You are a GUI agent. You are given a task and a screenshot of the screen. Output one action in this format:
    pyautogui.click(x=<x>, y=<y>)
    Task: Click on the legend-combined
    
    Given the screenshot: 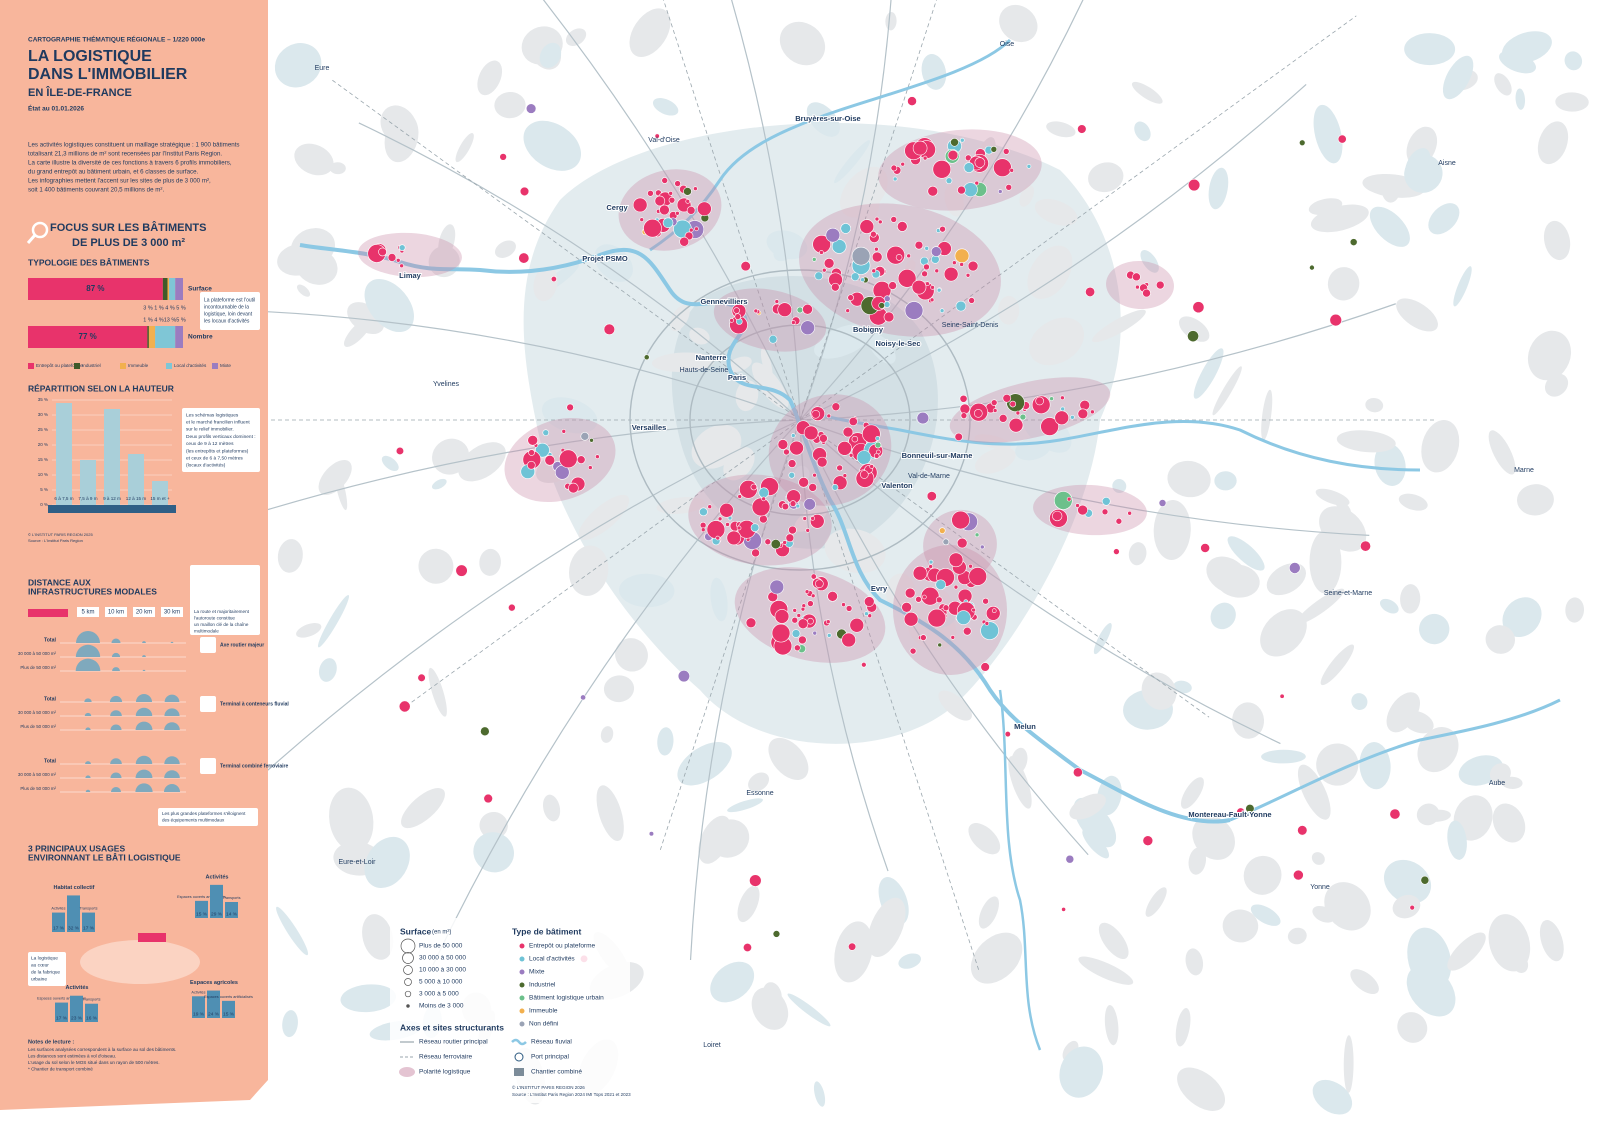 What is the action you would take?
    pyautogui.click(x=519, y=1072)
    